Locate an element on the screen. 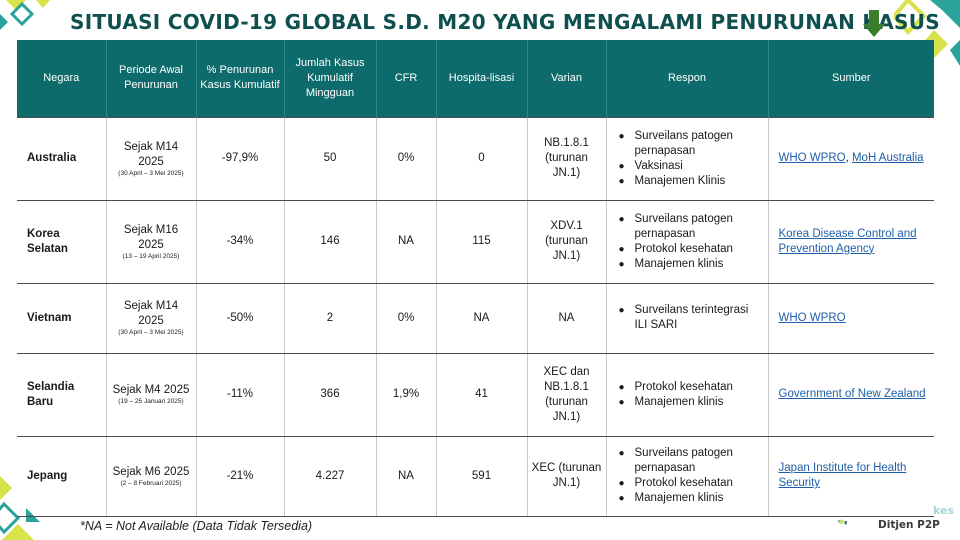 The image size is (960, 540). cell-periode: Sejak M16 2025 (13 – 19 April 2025) is located at coordinates (151, 242).